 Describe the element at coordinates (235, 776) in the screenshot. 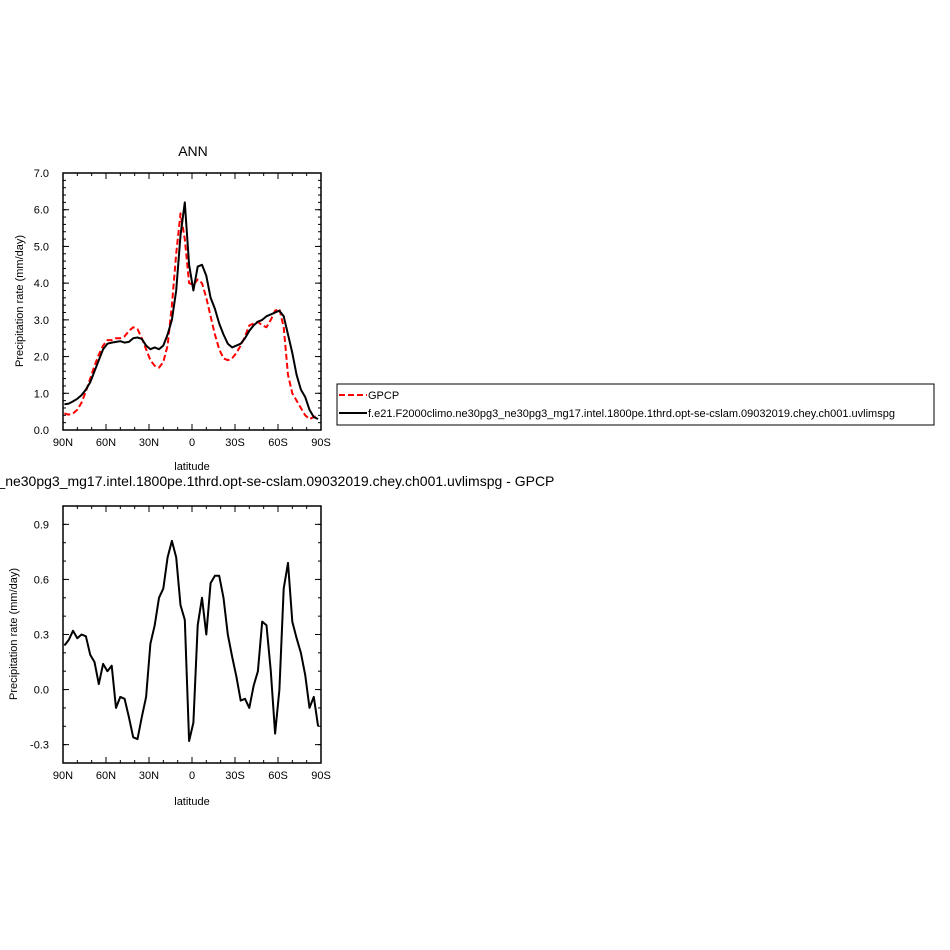

I see `bottom-x-tick-label: 30S` at that location.